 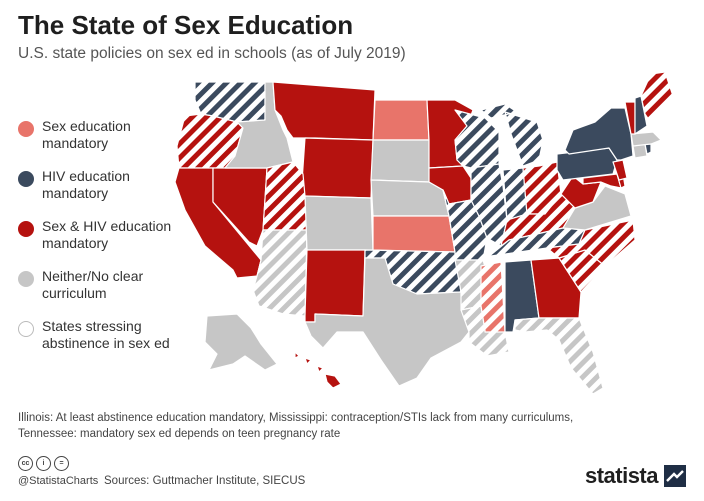 I want to click on state-mt, so click(x=324, y=111).